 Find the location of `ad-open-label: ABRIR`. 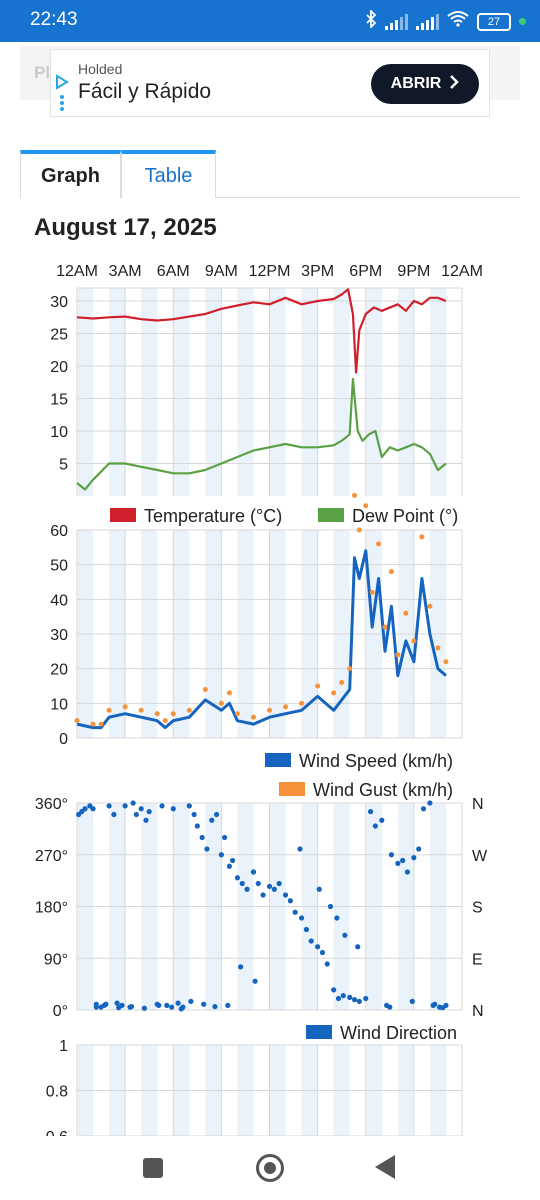

ad-open-label: ABRIR is located at coordinates (416, 83).